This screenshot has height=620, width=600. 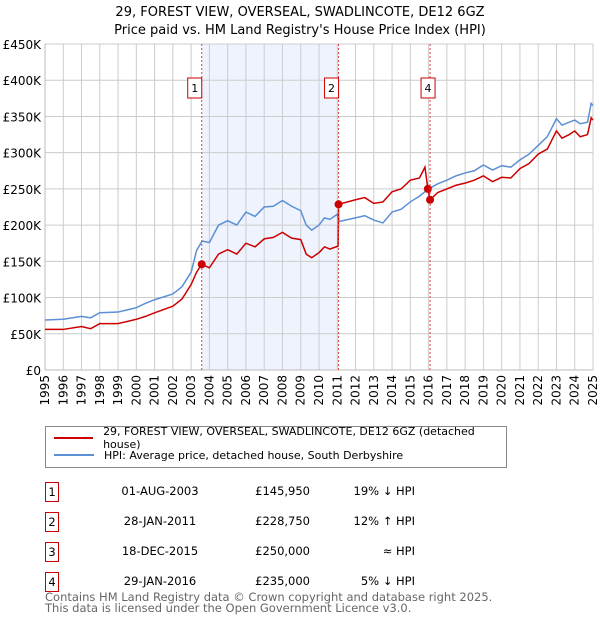 What do you see at coordinates (26, 335) in the screenshot?
I see `y-tick-label: £50K` at bounding box center [26, 335].